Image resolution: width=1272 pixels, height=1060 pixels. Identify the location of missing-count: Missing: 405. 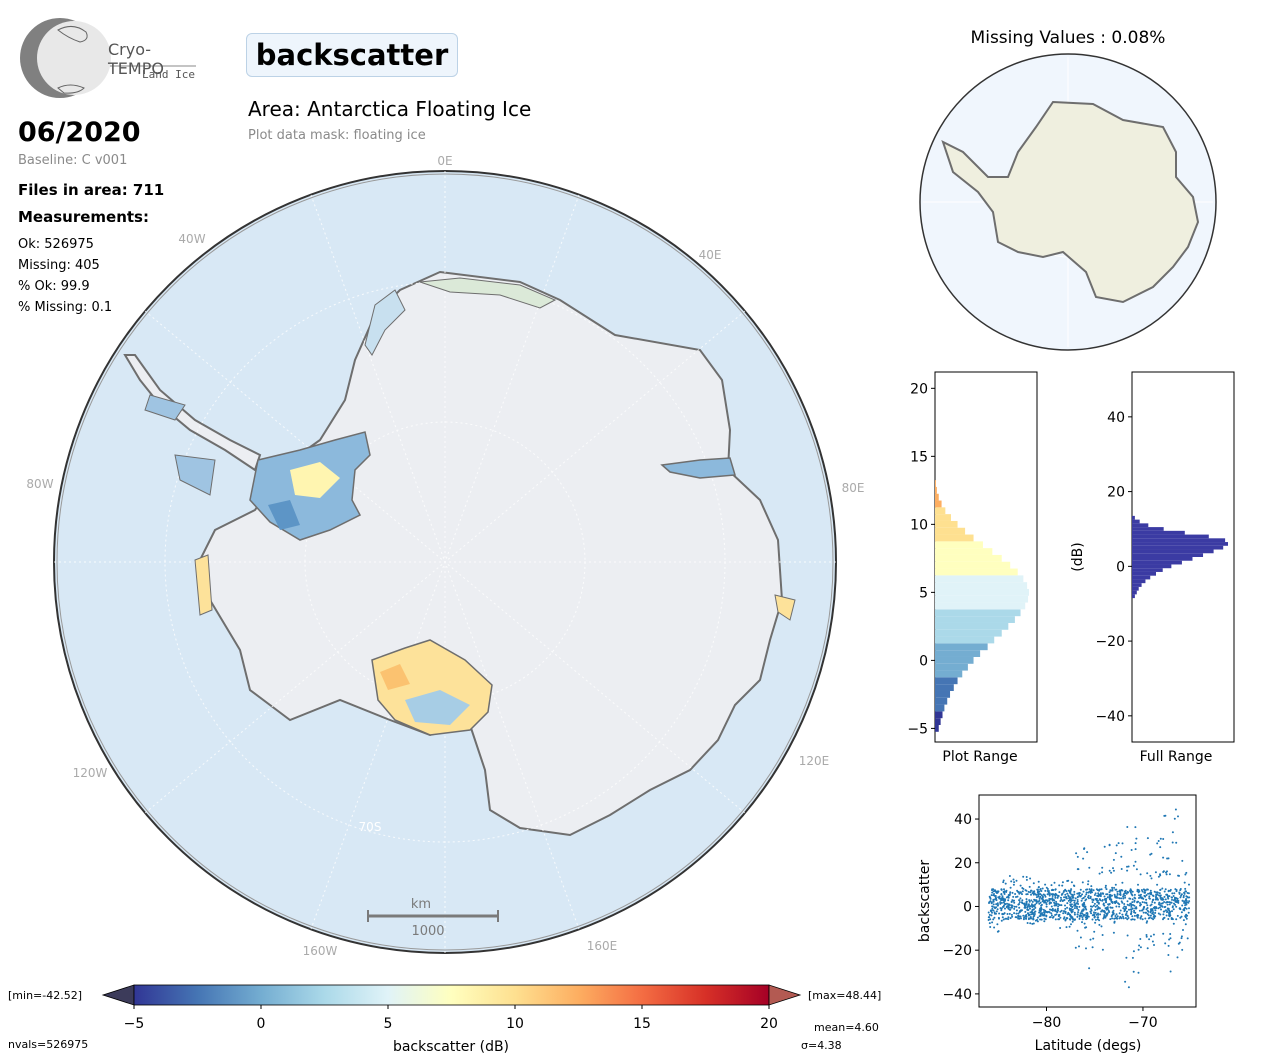
(59, 265).